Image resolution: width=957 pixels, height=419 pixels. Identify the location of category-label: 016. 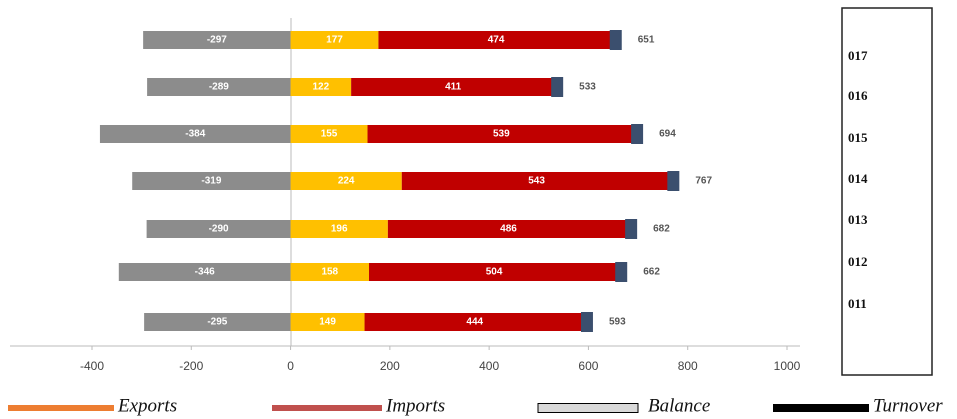
(858, 95).